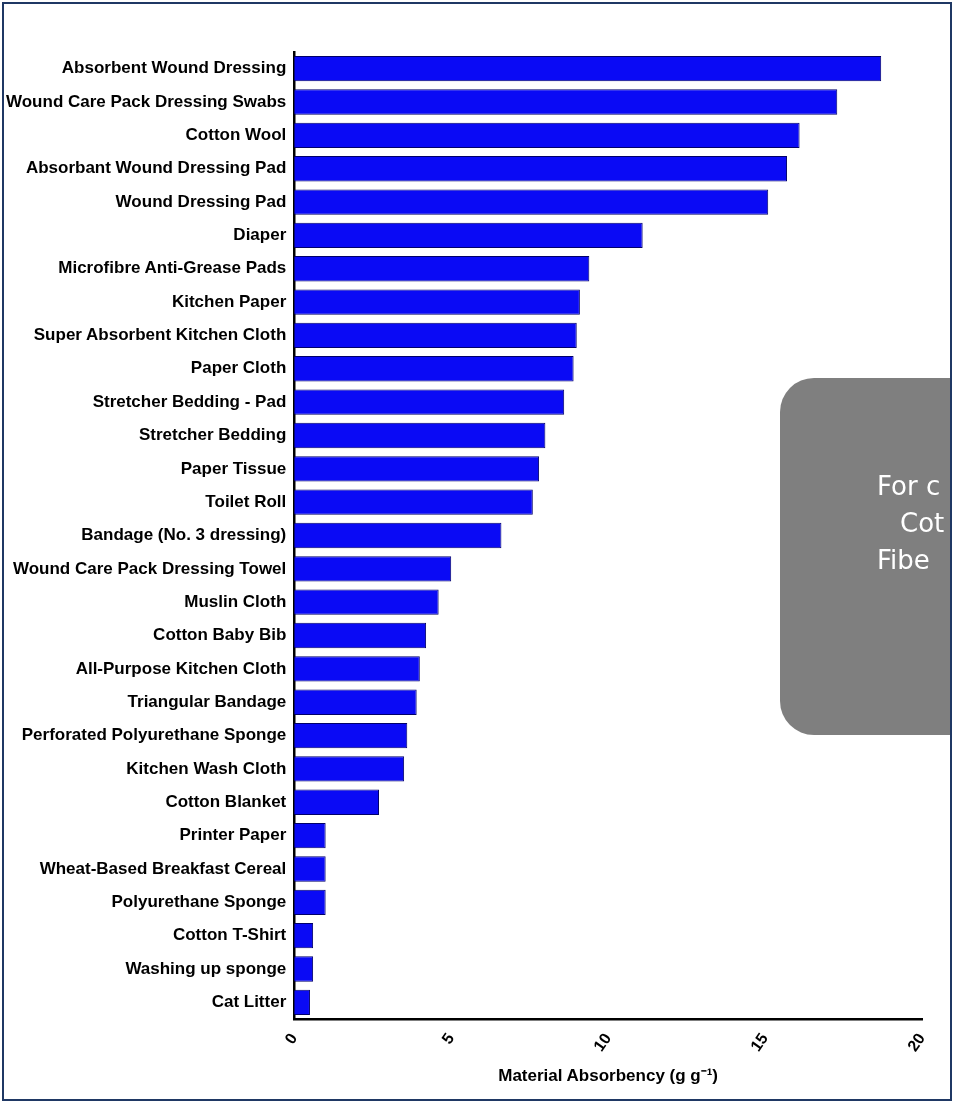  I want to click on y-tick-label: Paper Cloth, so click(238, 368).